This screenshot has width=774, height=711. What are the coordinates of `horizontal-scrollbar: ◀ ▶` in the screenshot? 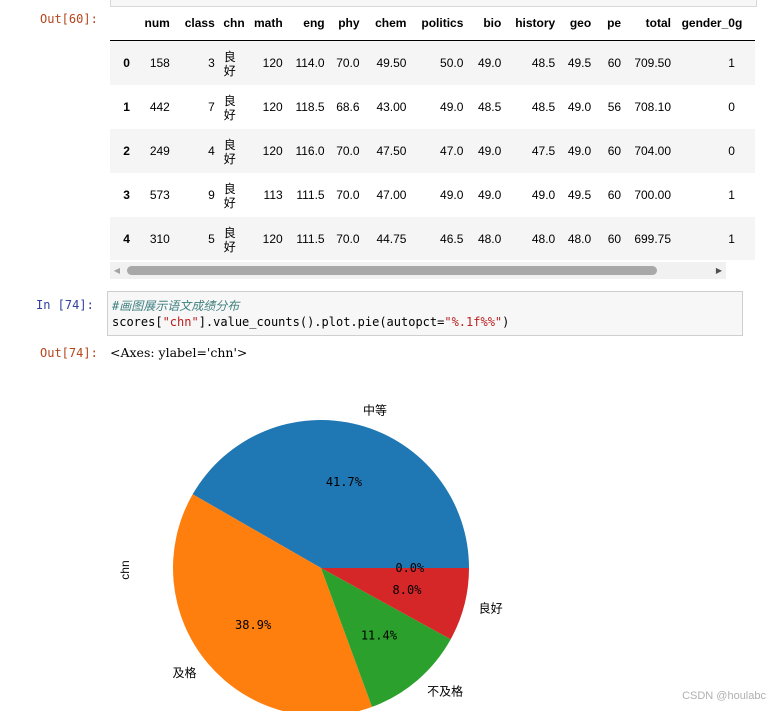 It's located at (418, 270).